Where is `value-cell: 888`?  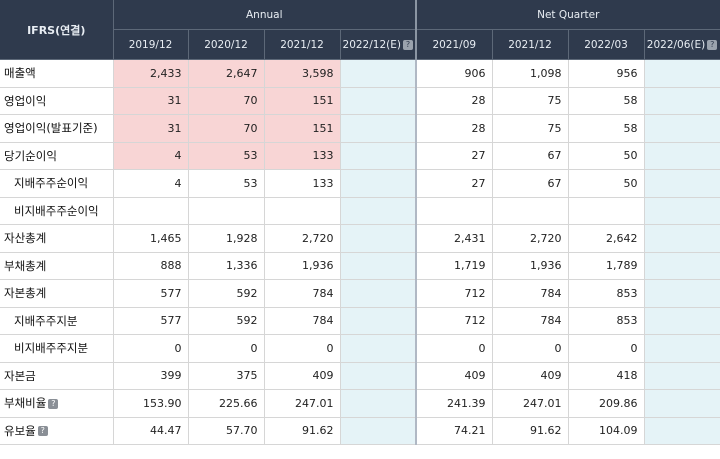 value-cell: 888 is located at coordinates (151, 266).